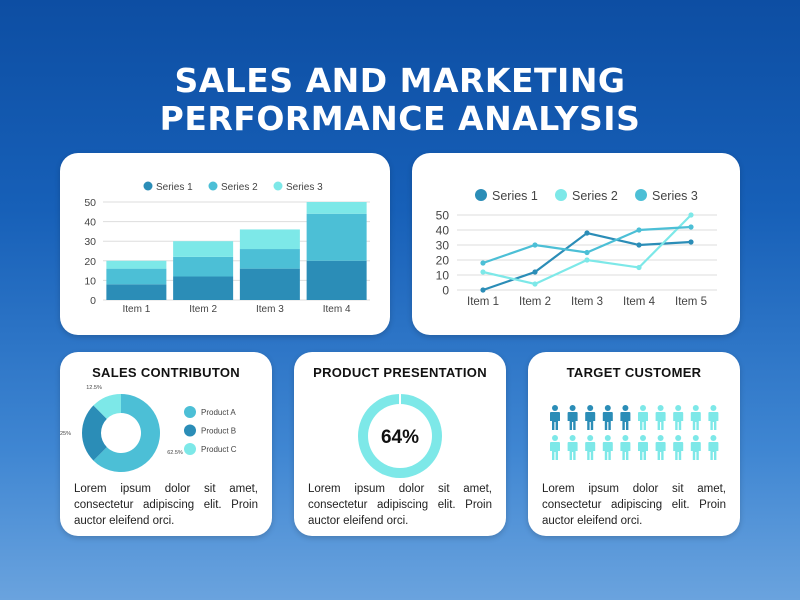  What do you see at coordinates (175, 453) in the screenshot?
I see `pie-data-label: 62.5%` at bounding box center [175, 453].